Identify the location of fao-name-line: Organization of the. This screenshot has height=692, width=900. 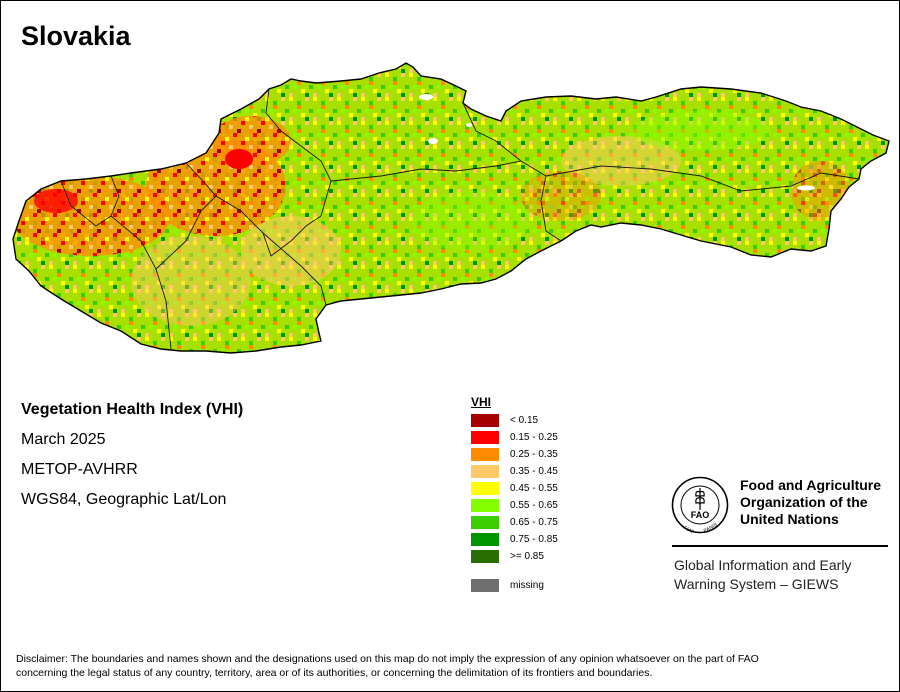
(804, 502).